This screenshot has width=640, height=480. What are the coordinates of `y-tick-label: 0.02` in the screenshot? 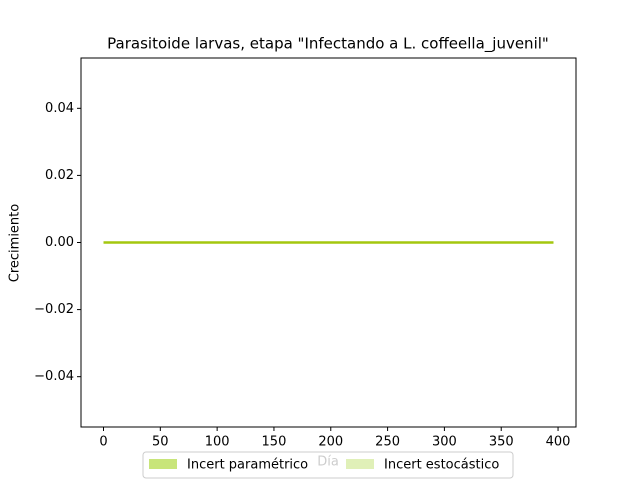 It's located at (59, 175).